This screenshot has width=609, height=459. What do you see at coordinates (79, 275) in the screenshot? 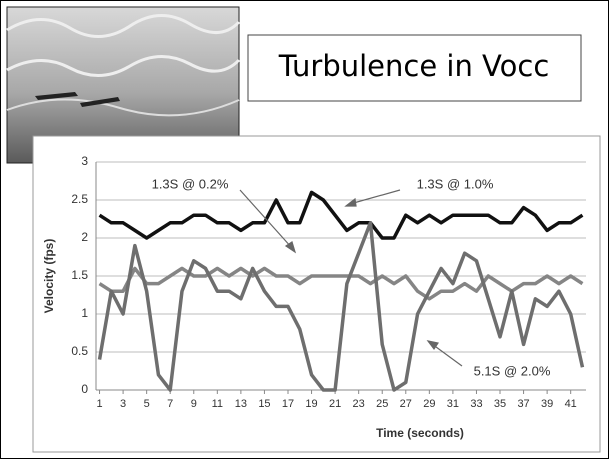
I see `y-tick-label: 1.5` at bounding box center [79, 275].